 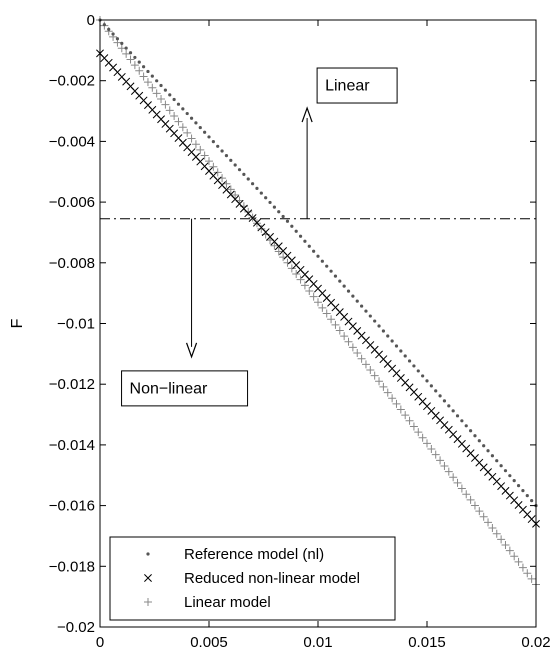 What do you see at coordinates (148, 602) in the screenshot?
I see `legend-marker` at bounding box center [148, 602].